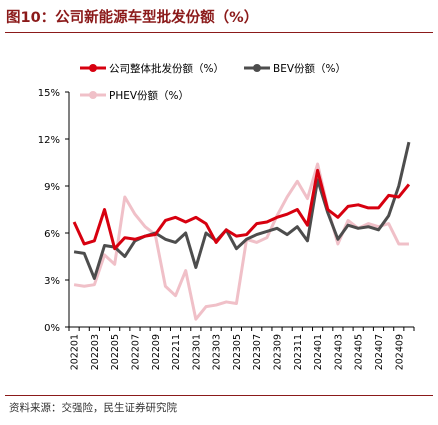 Image resolution: width=438 pixels, height=425 pixels. Describe the element at coordinates (338, 352) in the screenshot. I see `x-tick-label: 202403` at that location.